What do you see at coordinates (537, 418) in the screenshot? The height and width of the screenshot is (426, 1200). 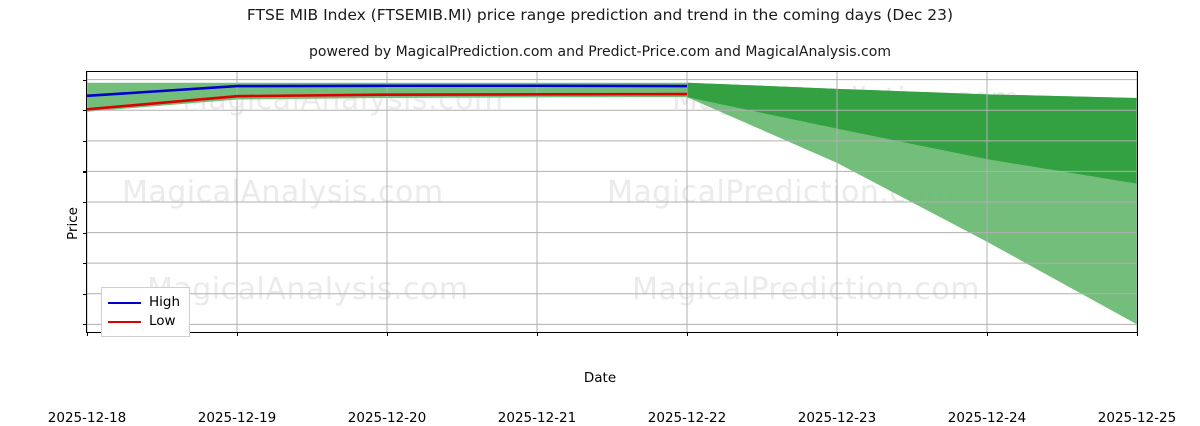 I see `x-axis-tick-label: 2025-12-21` at bounding box center [537, 418].